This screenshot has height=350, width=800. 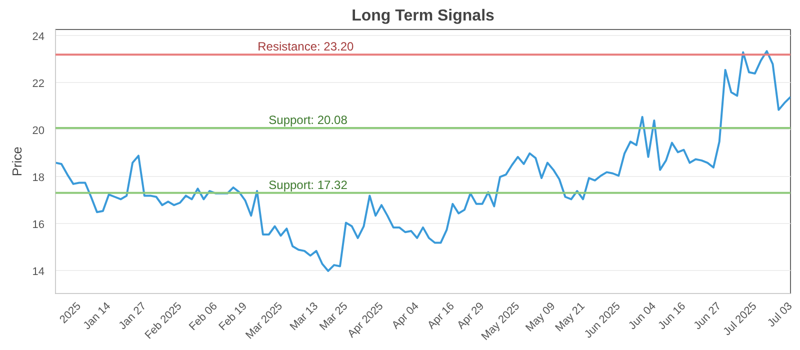 What do you see at coordinates (38, 272) in the screenshot?
I see `y-tick-label: 14` at bounding box center [38, 272].